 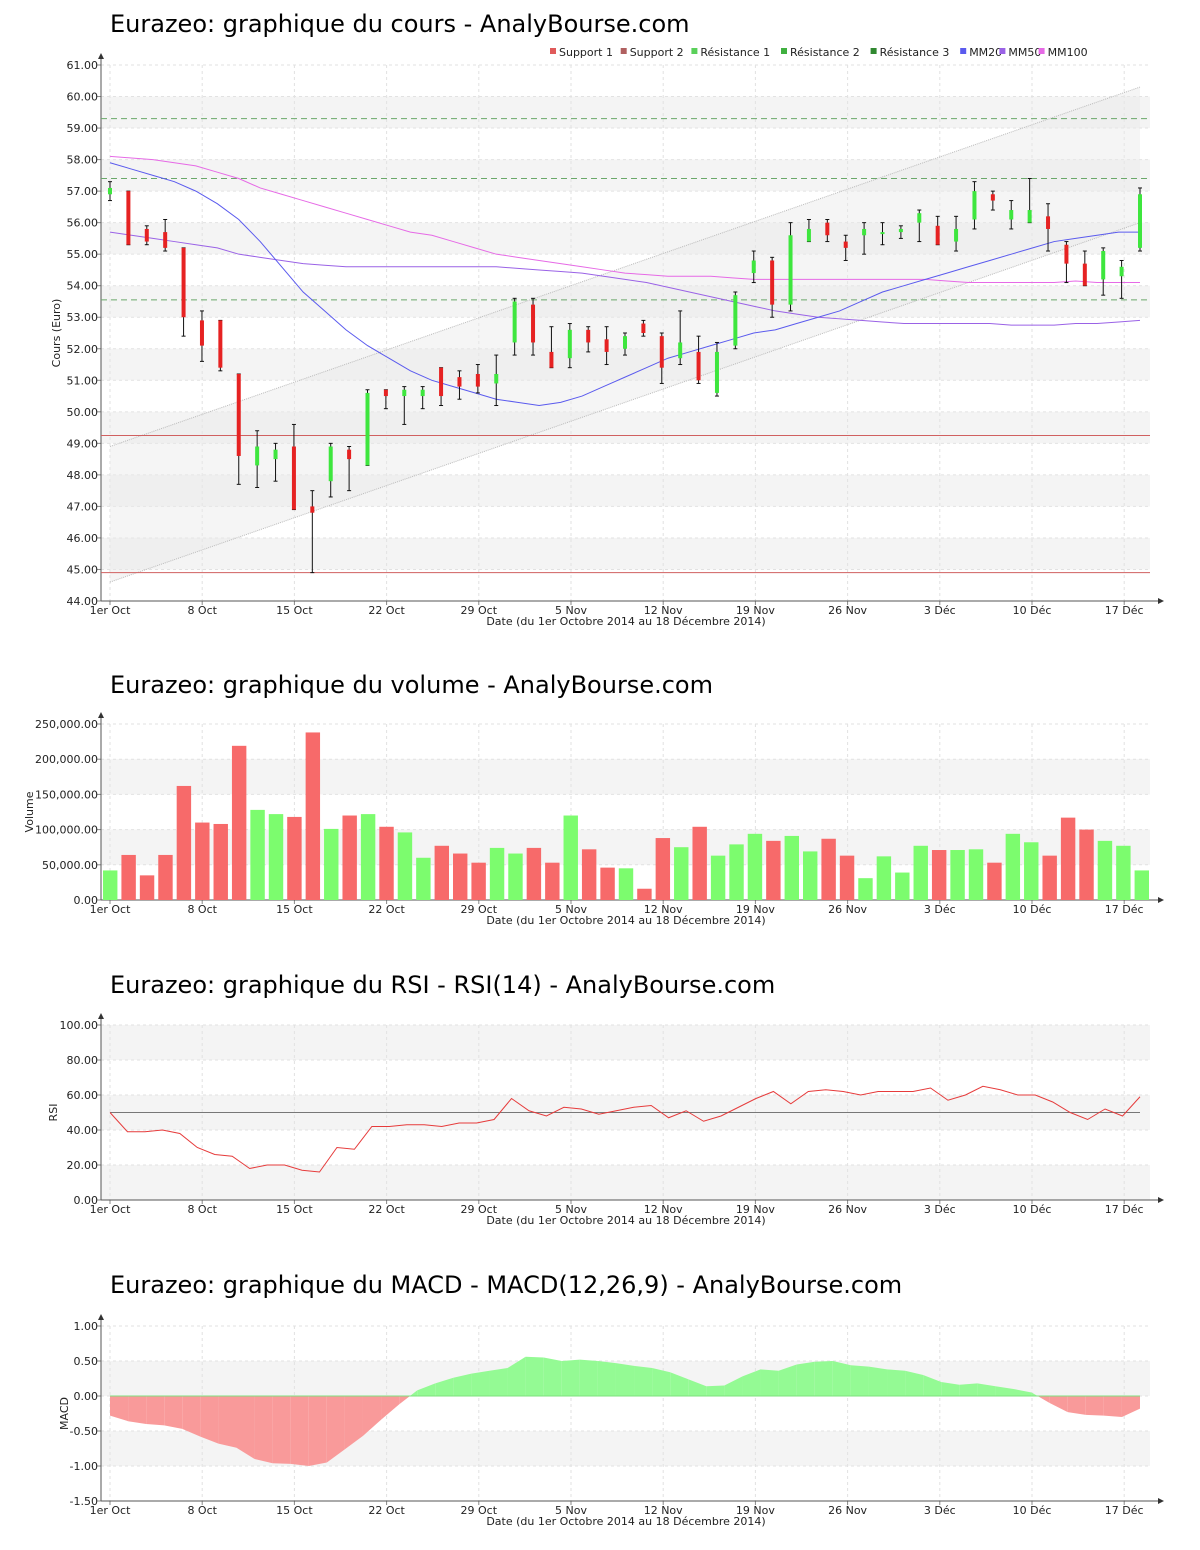 I want to click on legend-entry: MM100, so click(x=1068, y=52).